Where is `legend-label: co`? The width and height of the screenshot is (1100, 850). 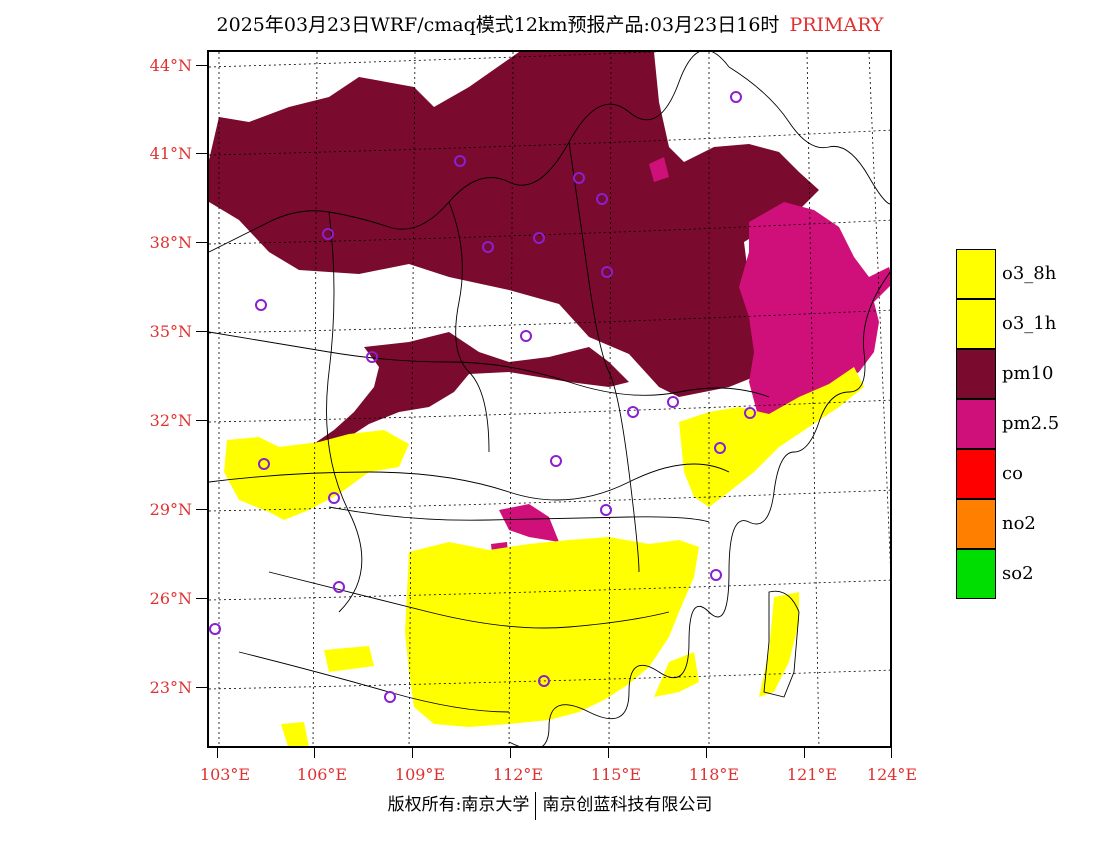
legend-label: co is located at coordinates (1012, 473).